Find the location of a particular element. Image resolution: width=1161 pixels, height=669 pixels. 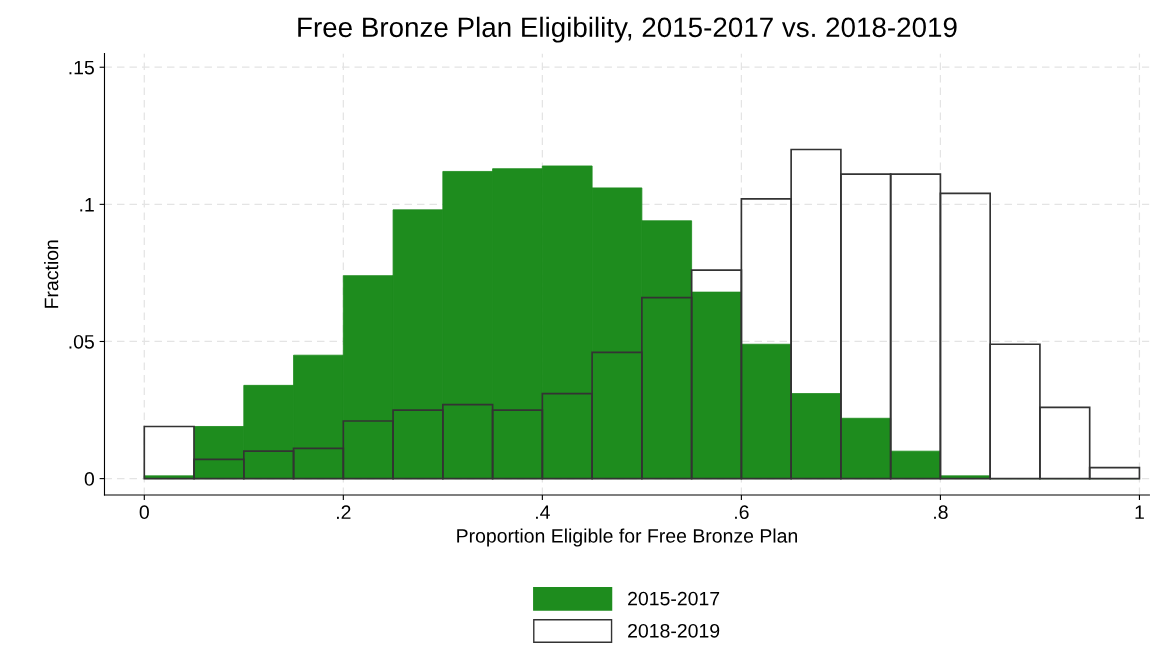

x-tick-label: .8 is located at coordinates (941, 512).